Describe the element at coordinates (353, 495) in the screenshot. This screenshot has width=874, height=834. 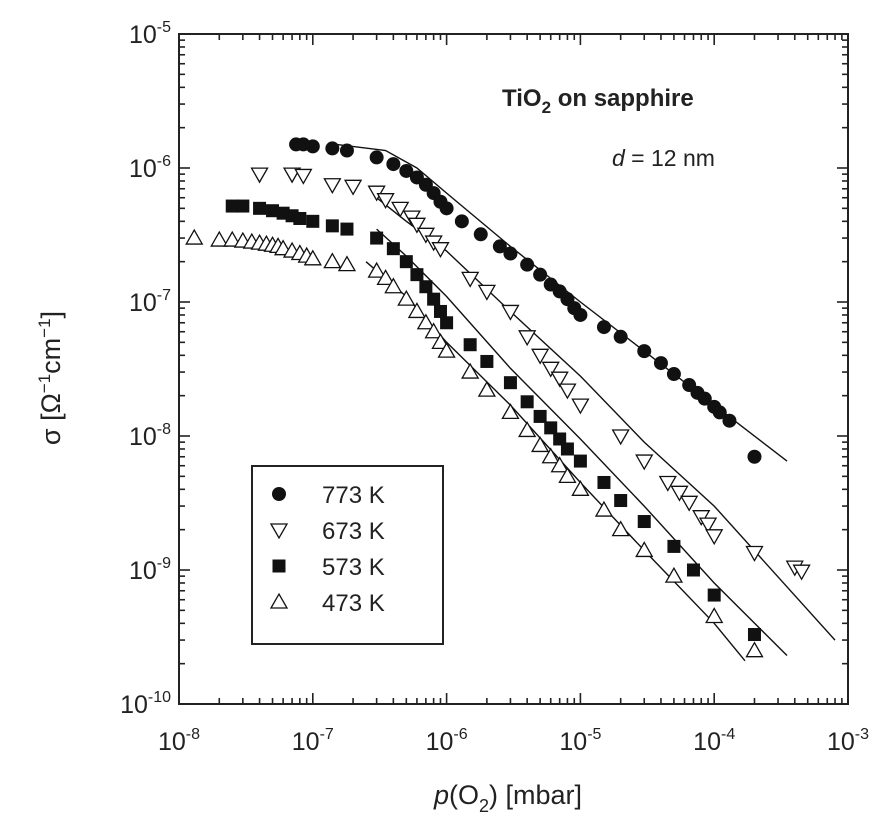
I see `legend-label: 773 K` at that location.